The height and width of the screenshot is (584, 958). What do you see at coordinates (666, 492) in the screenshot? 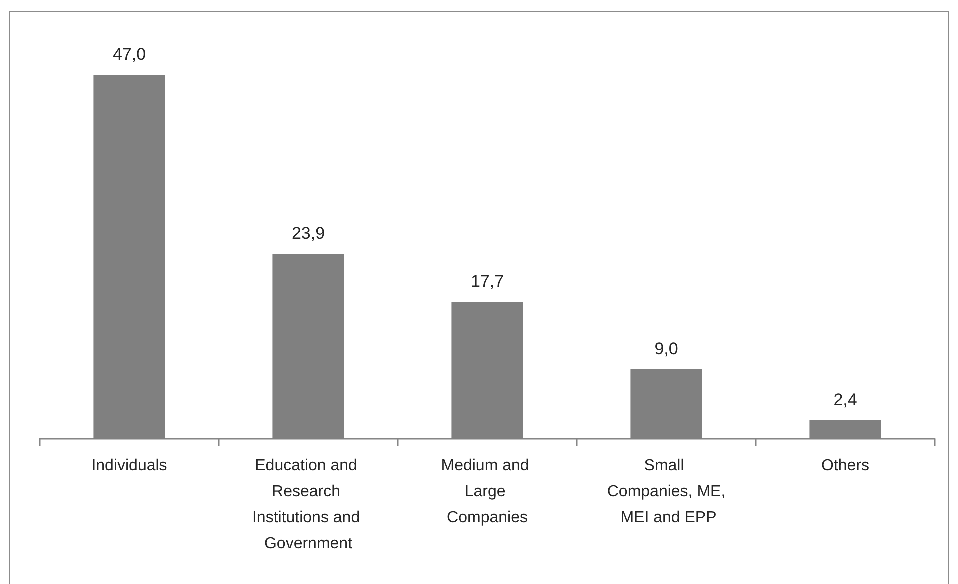
I see `x-tick-label: Small Companies, ME, MEI and EPP` at bounding box center [666, 492].